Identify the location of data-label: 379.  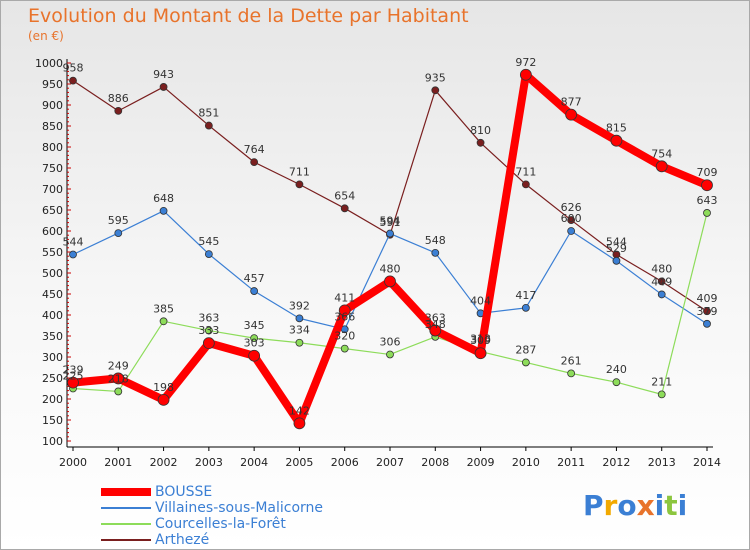
(707, 311).